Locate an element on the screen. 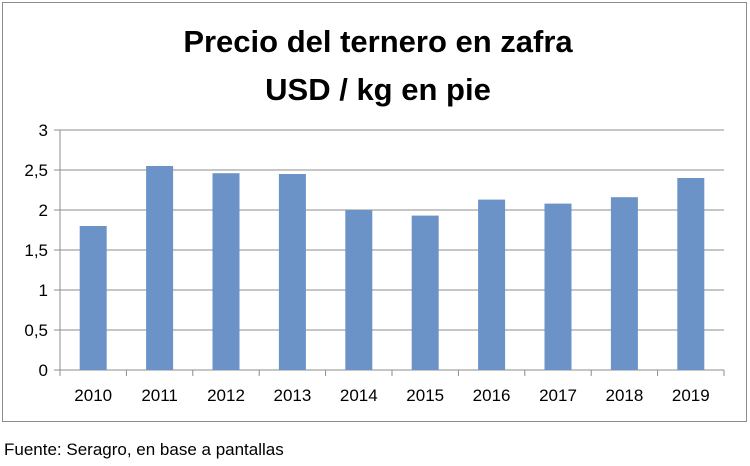 This screenshot has width=750, height=466. y-tick-label: 0,5 is located at coordinates (36, 330).